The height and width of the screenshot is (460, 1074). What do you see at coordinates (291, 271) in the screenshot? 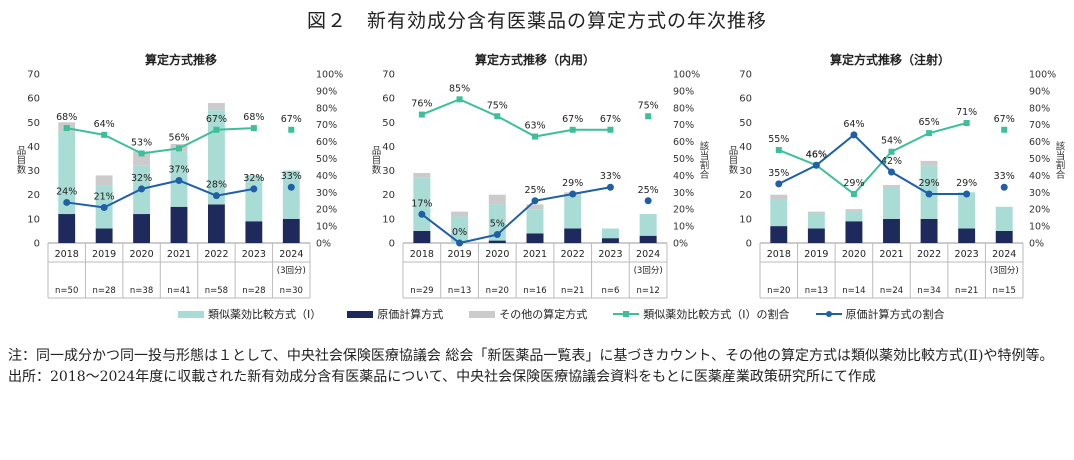
I see `x-tick-note: (3回分)` at bounding box center [291, 271].